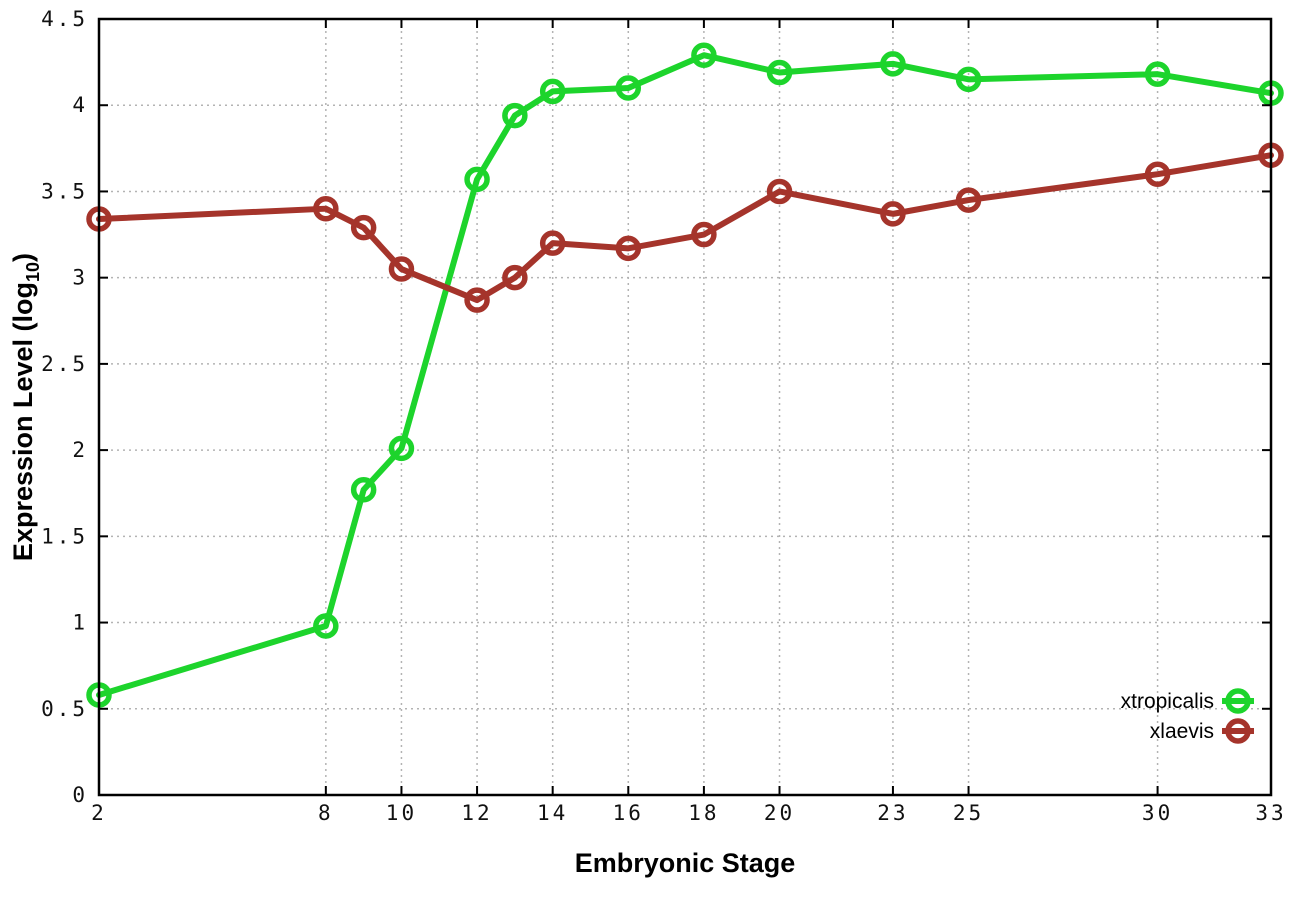 The image size is (1296, 907). Describe the element at coordinates (64, 19) in the screenshot. I see `y-tick-label: 4.5` at that location.